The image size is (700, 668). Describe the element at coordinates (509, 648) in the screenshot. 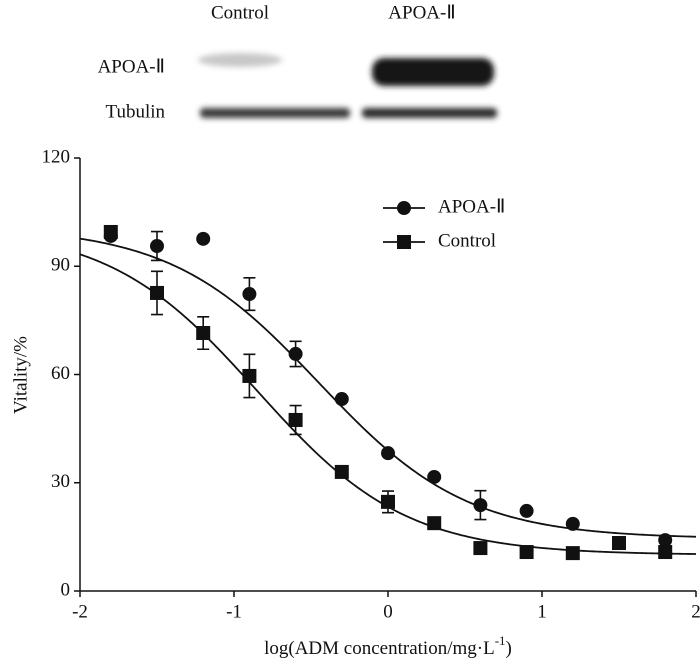

I see `x-axis-label-suffix: )` at that location.